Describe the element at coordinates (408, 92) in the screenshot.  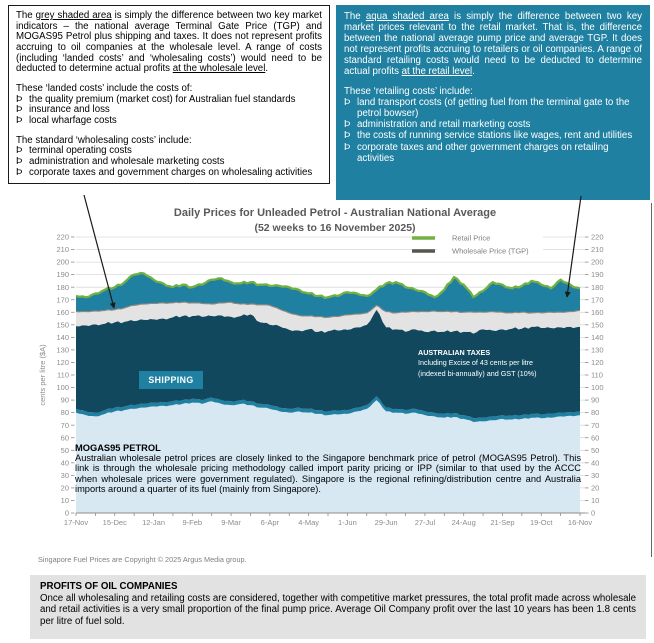
I see `retailing-costs-intro: These ‘retailing costs’ include:` at that location.